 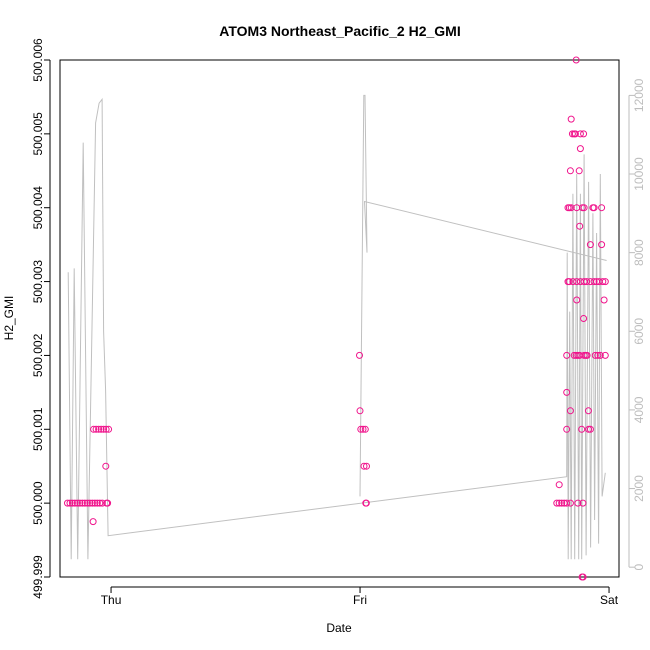 What do you see at coordinates (38, 208) in the screenshot?
I see `y-tick-label: 500.004` at bounding box center [38, 208].